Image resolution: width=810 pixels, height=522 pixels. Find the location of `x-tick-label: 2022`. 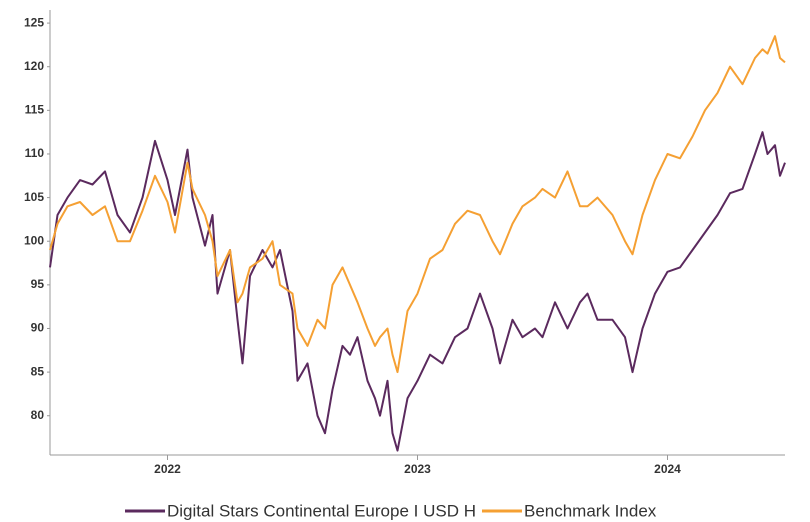

x-tick-label: 2022 is located at coordinates (167, 469).